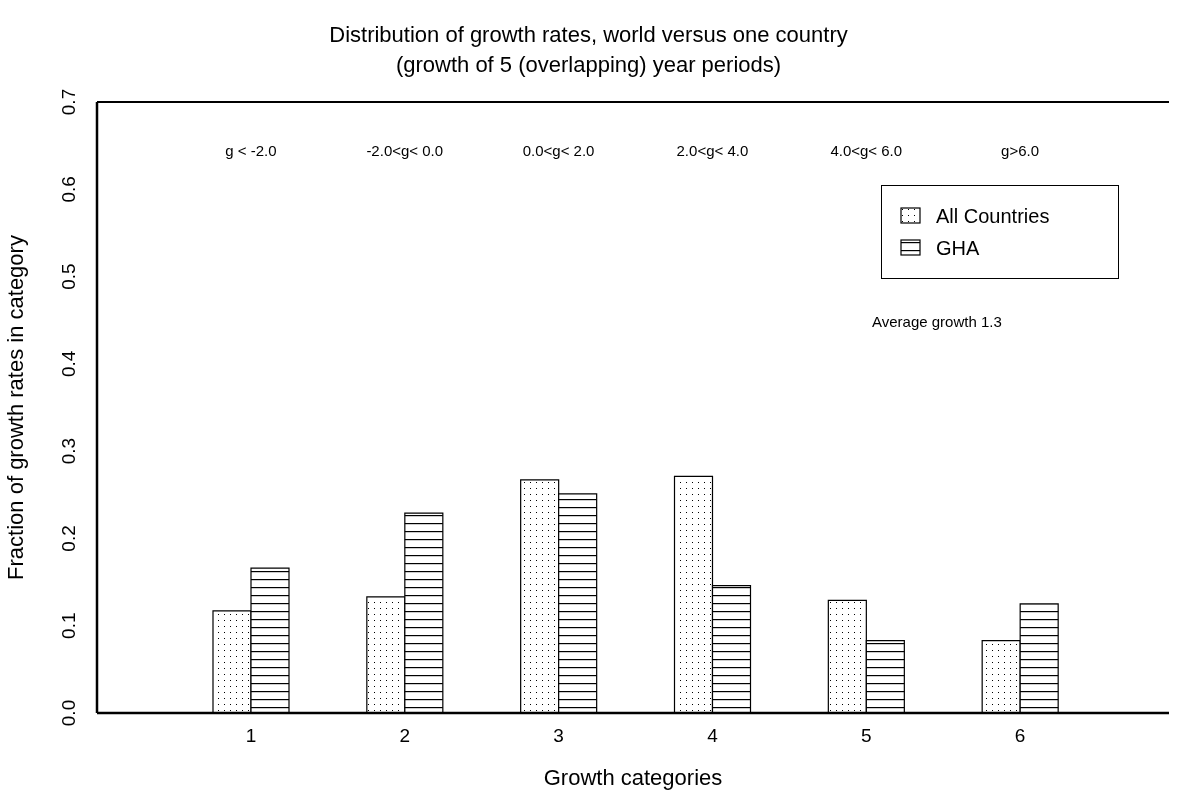 The height and width of the screenshot is (800, 1177). I want to click on annotation: 2.0<g< 4.0, so click(712, 150).